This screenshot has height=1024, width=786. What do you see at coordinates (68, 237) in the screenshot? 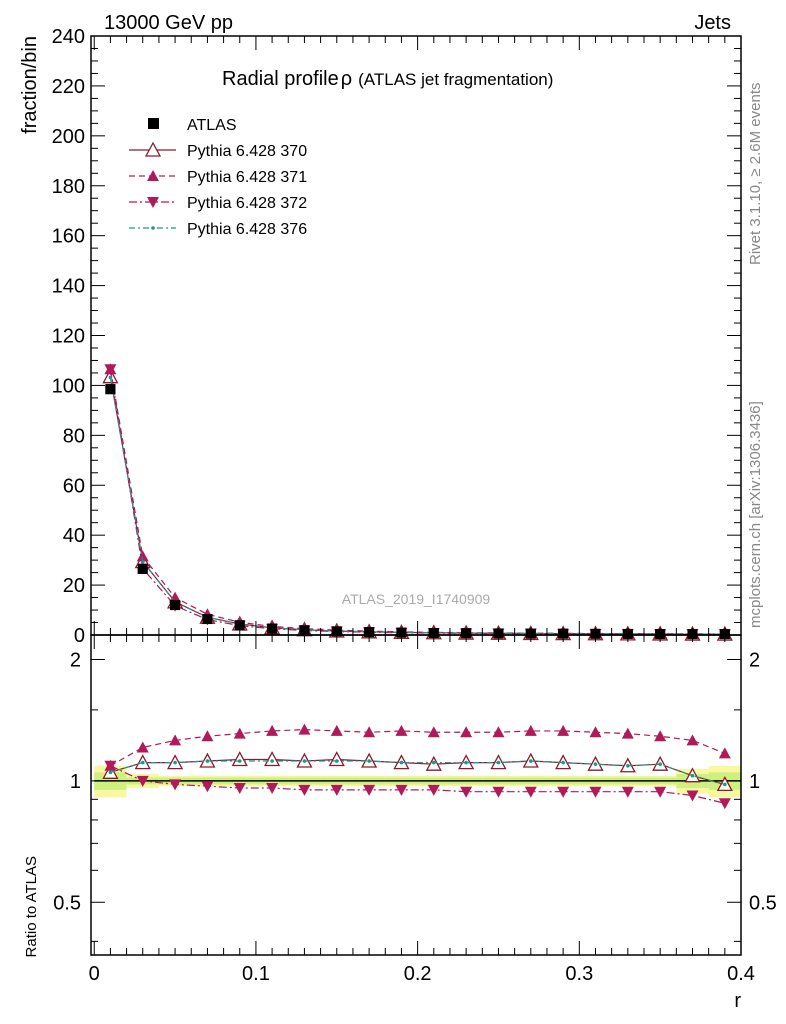
I see `ytick-label-top: 160` at bounding box center [68, 237].